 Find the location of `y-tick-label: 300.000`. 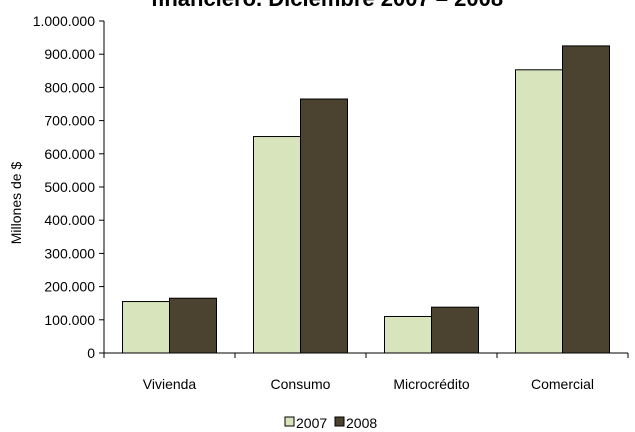

y-tick-label: 300.000 is located at coordinates (69, 253).